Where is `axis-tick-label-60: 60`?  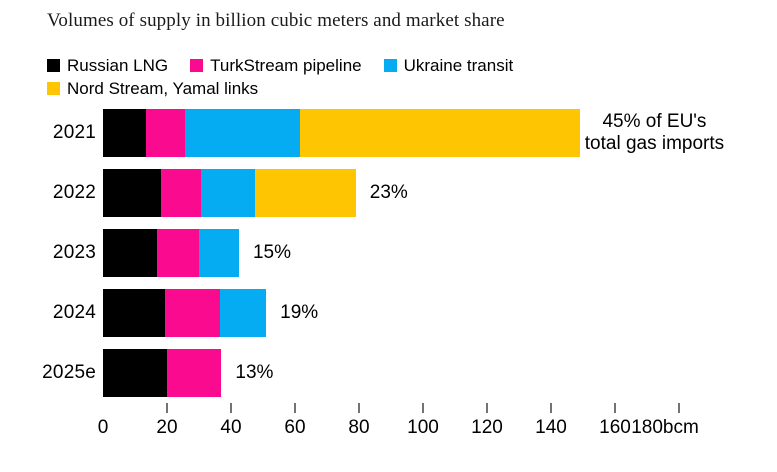
axis-tick-label-60: 60 is located at coordinates (295, 427).